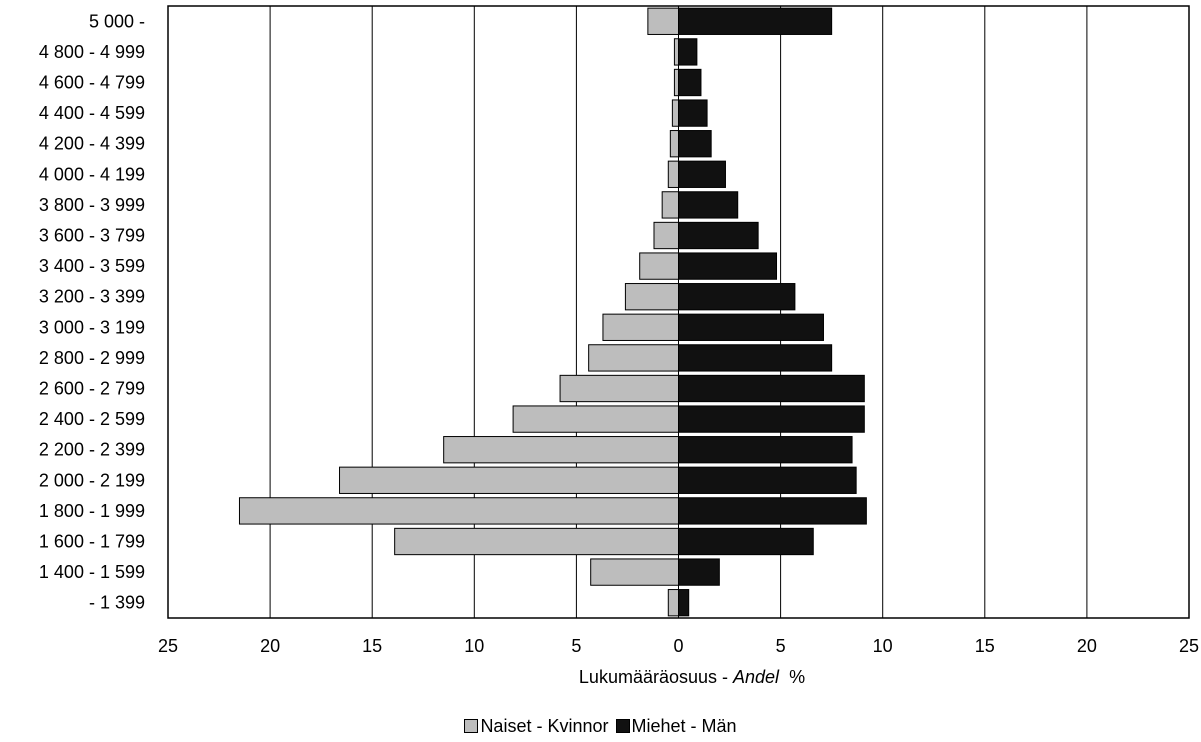 This screenshot has width=1201, height=742. What do you see at coordinates (92, 174) in the screenshot?
I see `category-label: 4 000 - 4 199` at bounding box center [92, 174].